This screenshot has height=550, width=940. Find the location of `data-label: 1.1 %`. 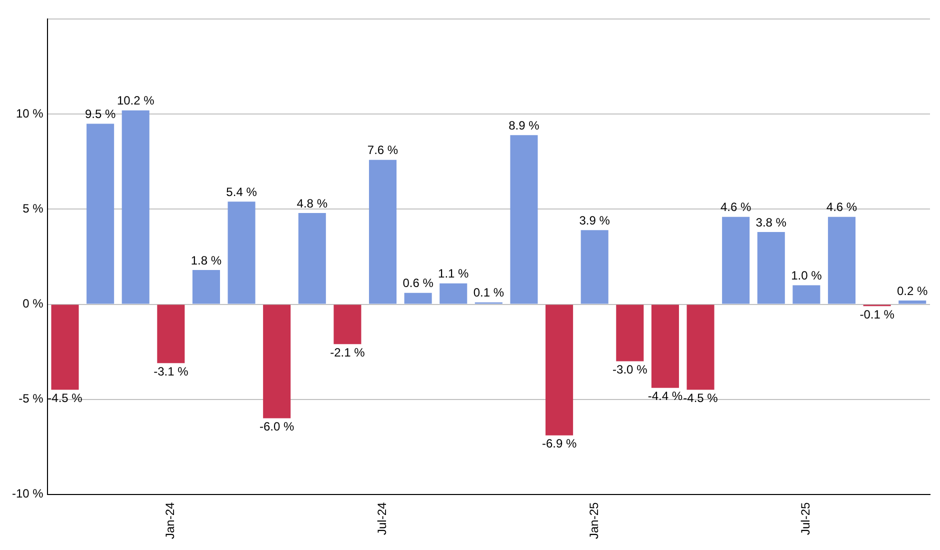

data-label: 1.1 % is located at coordinates (454, 273).